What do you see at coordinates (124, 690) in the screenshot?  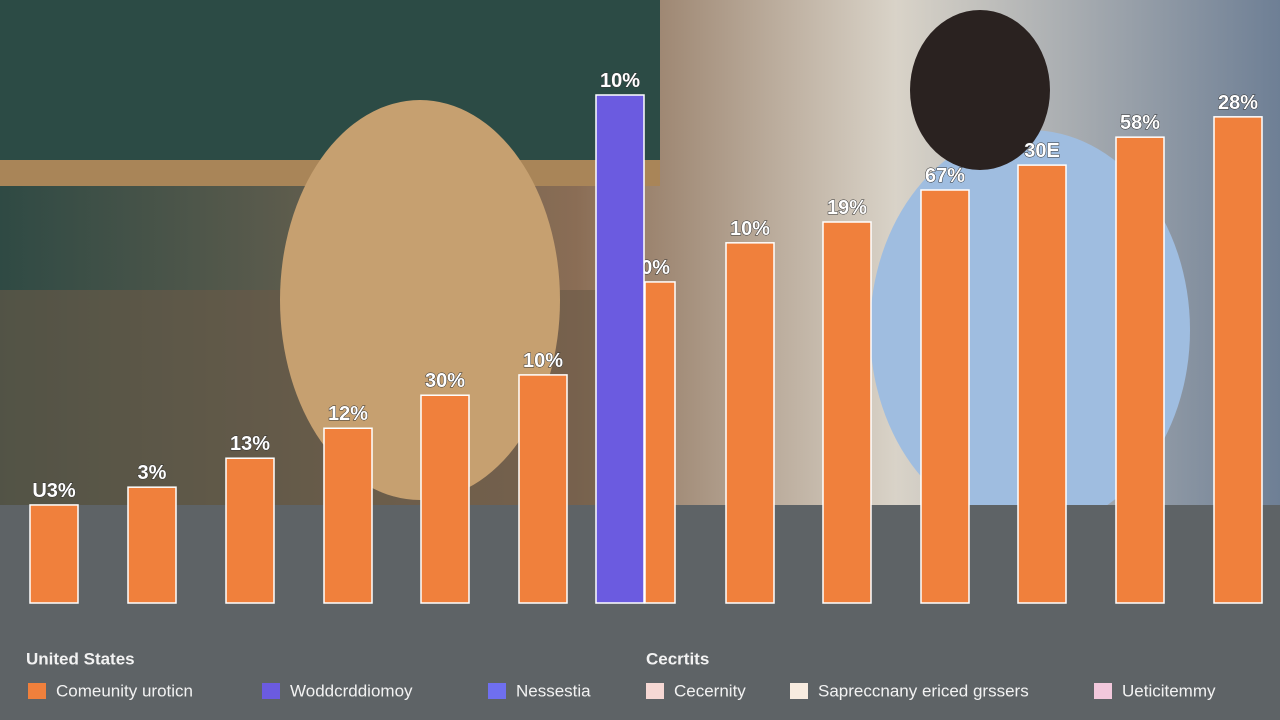 I see `legend-label: Comeunity uroticn` at bounding box center [124, 690].